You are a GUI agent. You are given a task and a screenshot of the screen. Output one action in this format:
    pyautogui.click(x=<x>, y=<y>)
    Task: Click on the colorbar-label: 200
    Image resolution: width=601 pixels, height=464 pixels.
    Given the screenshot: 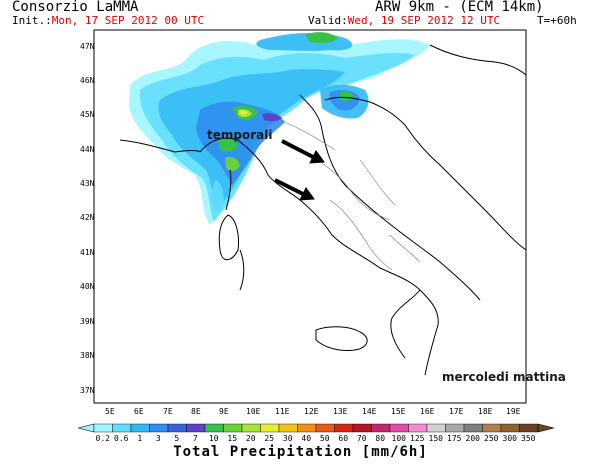 What is the action you would take?
    pyautogui.click(x=473, y=438)
    